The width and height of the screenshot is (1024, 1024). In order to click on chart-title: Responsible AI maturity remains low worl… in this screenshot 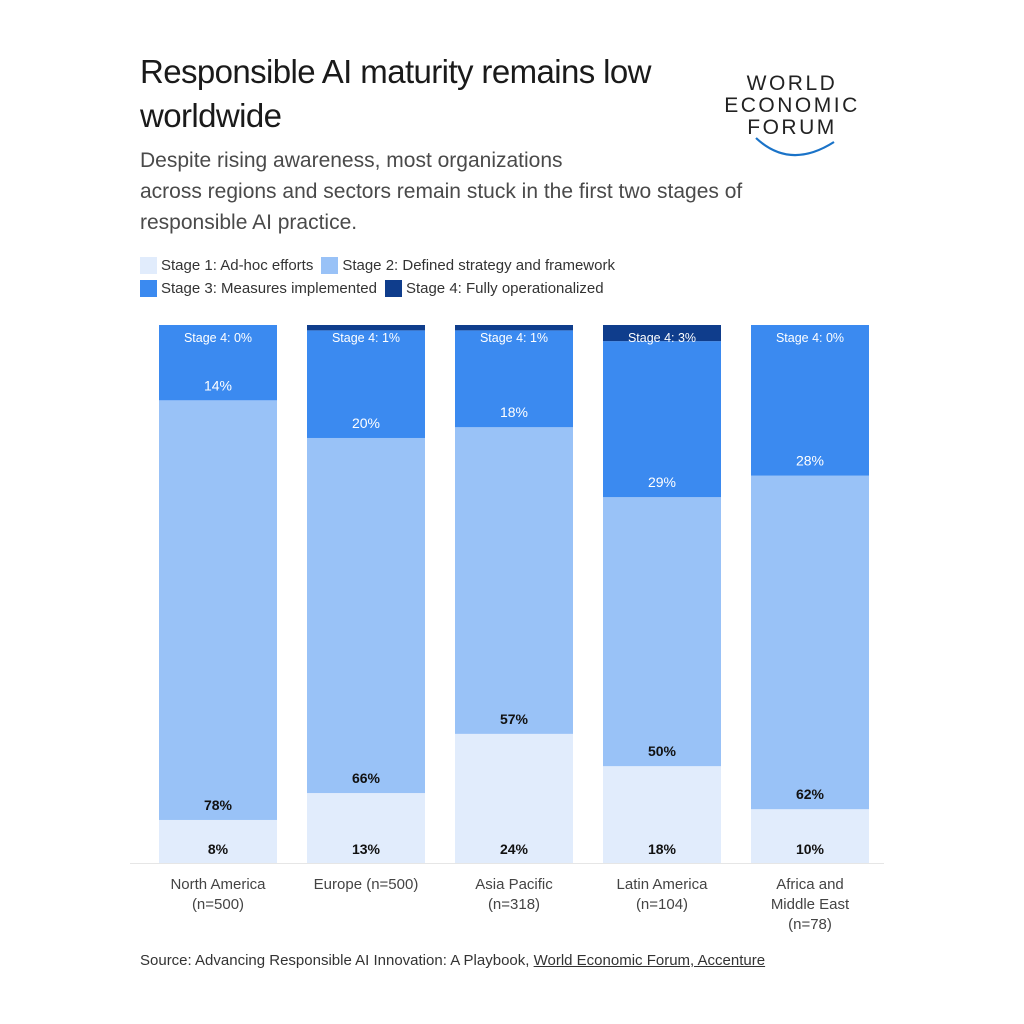, I will do `click(395, 93)`.